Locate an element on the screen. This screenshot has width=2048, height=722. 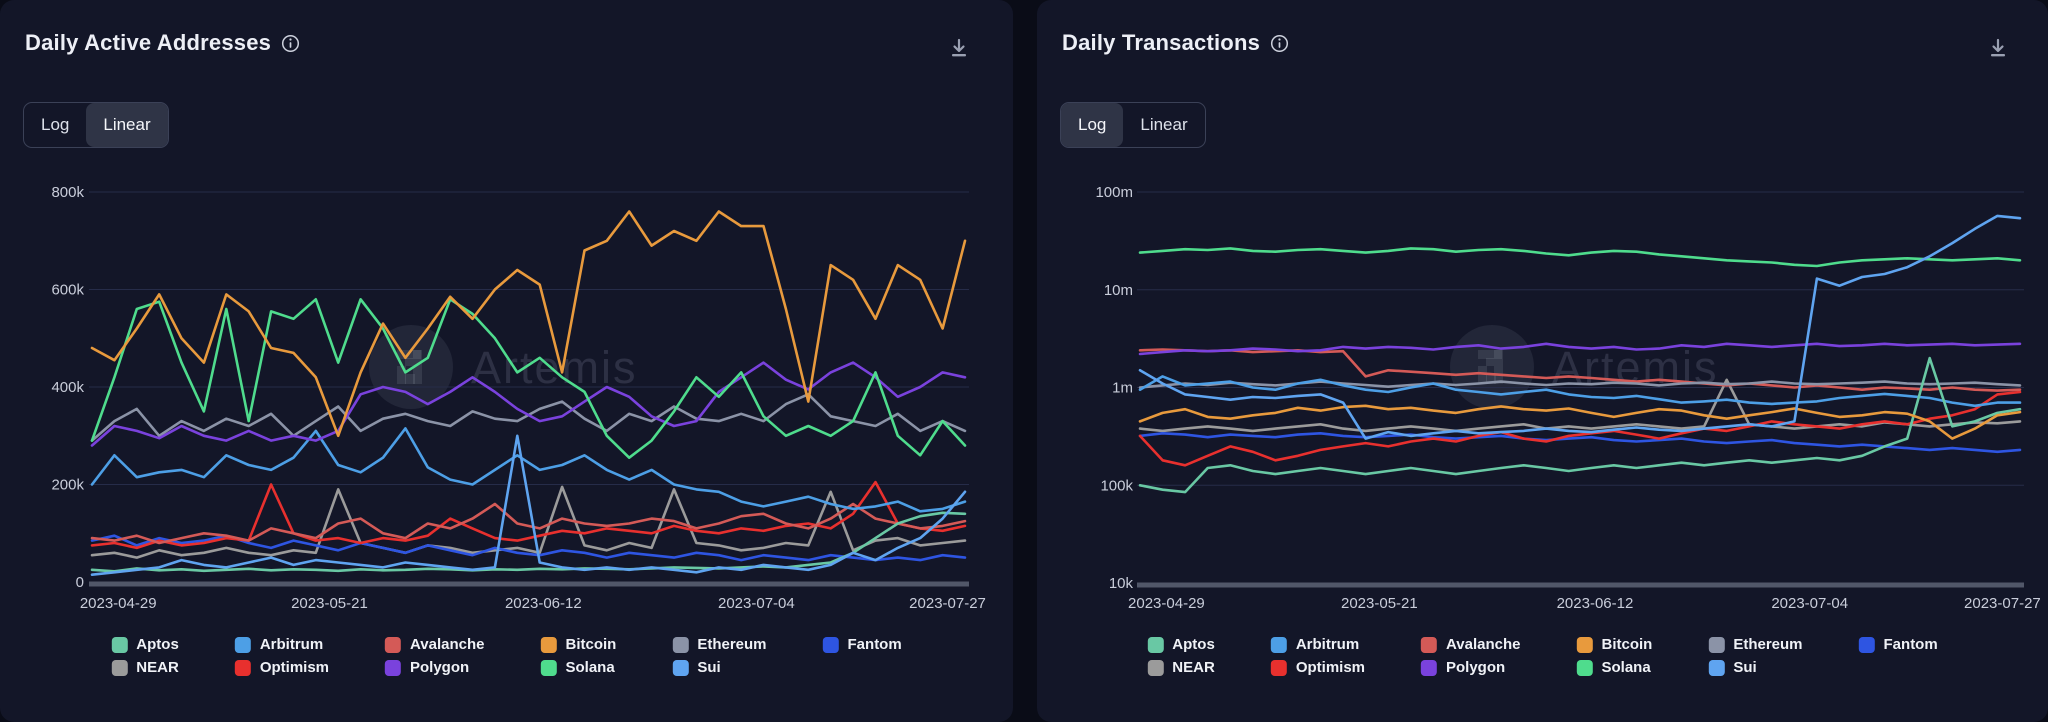
panel-header: Daily Transactions is located at coordinates (1175, 43).